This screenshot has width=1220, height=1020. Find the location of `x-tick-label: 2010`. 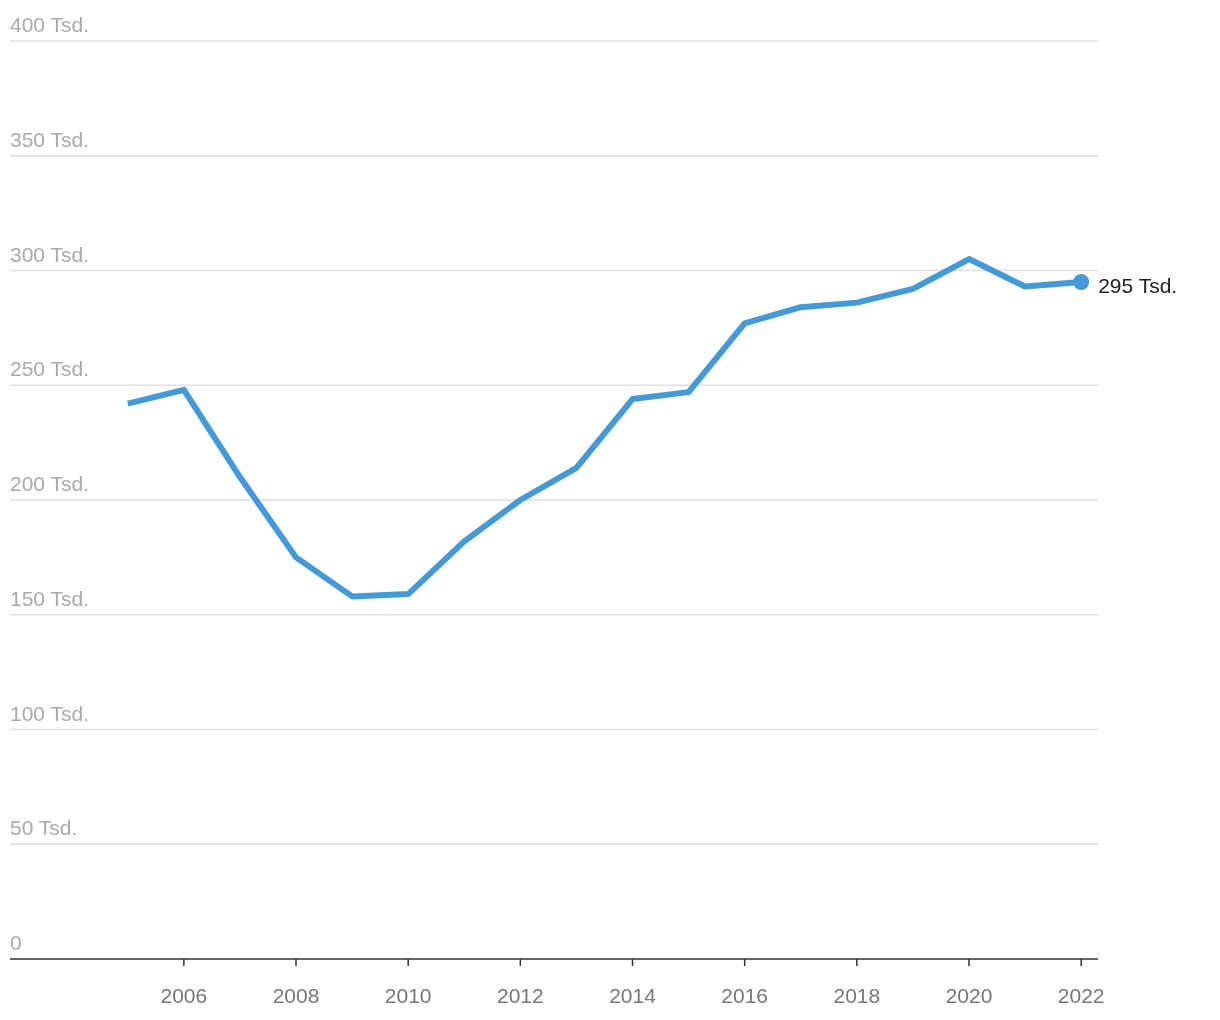

x-tick-label: 2010 is located at coordinates (408, 995).